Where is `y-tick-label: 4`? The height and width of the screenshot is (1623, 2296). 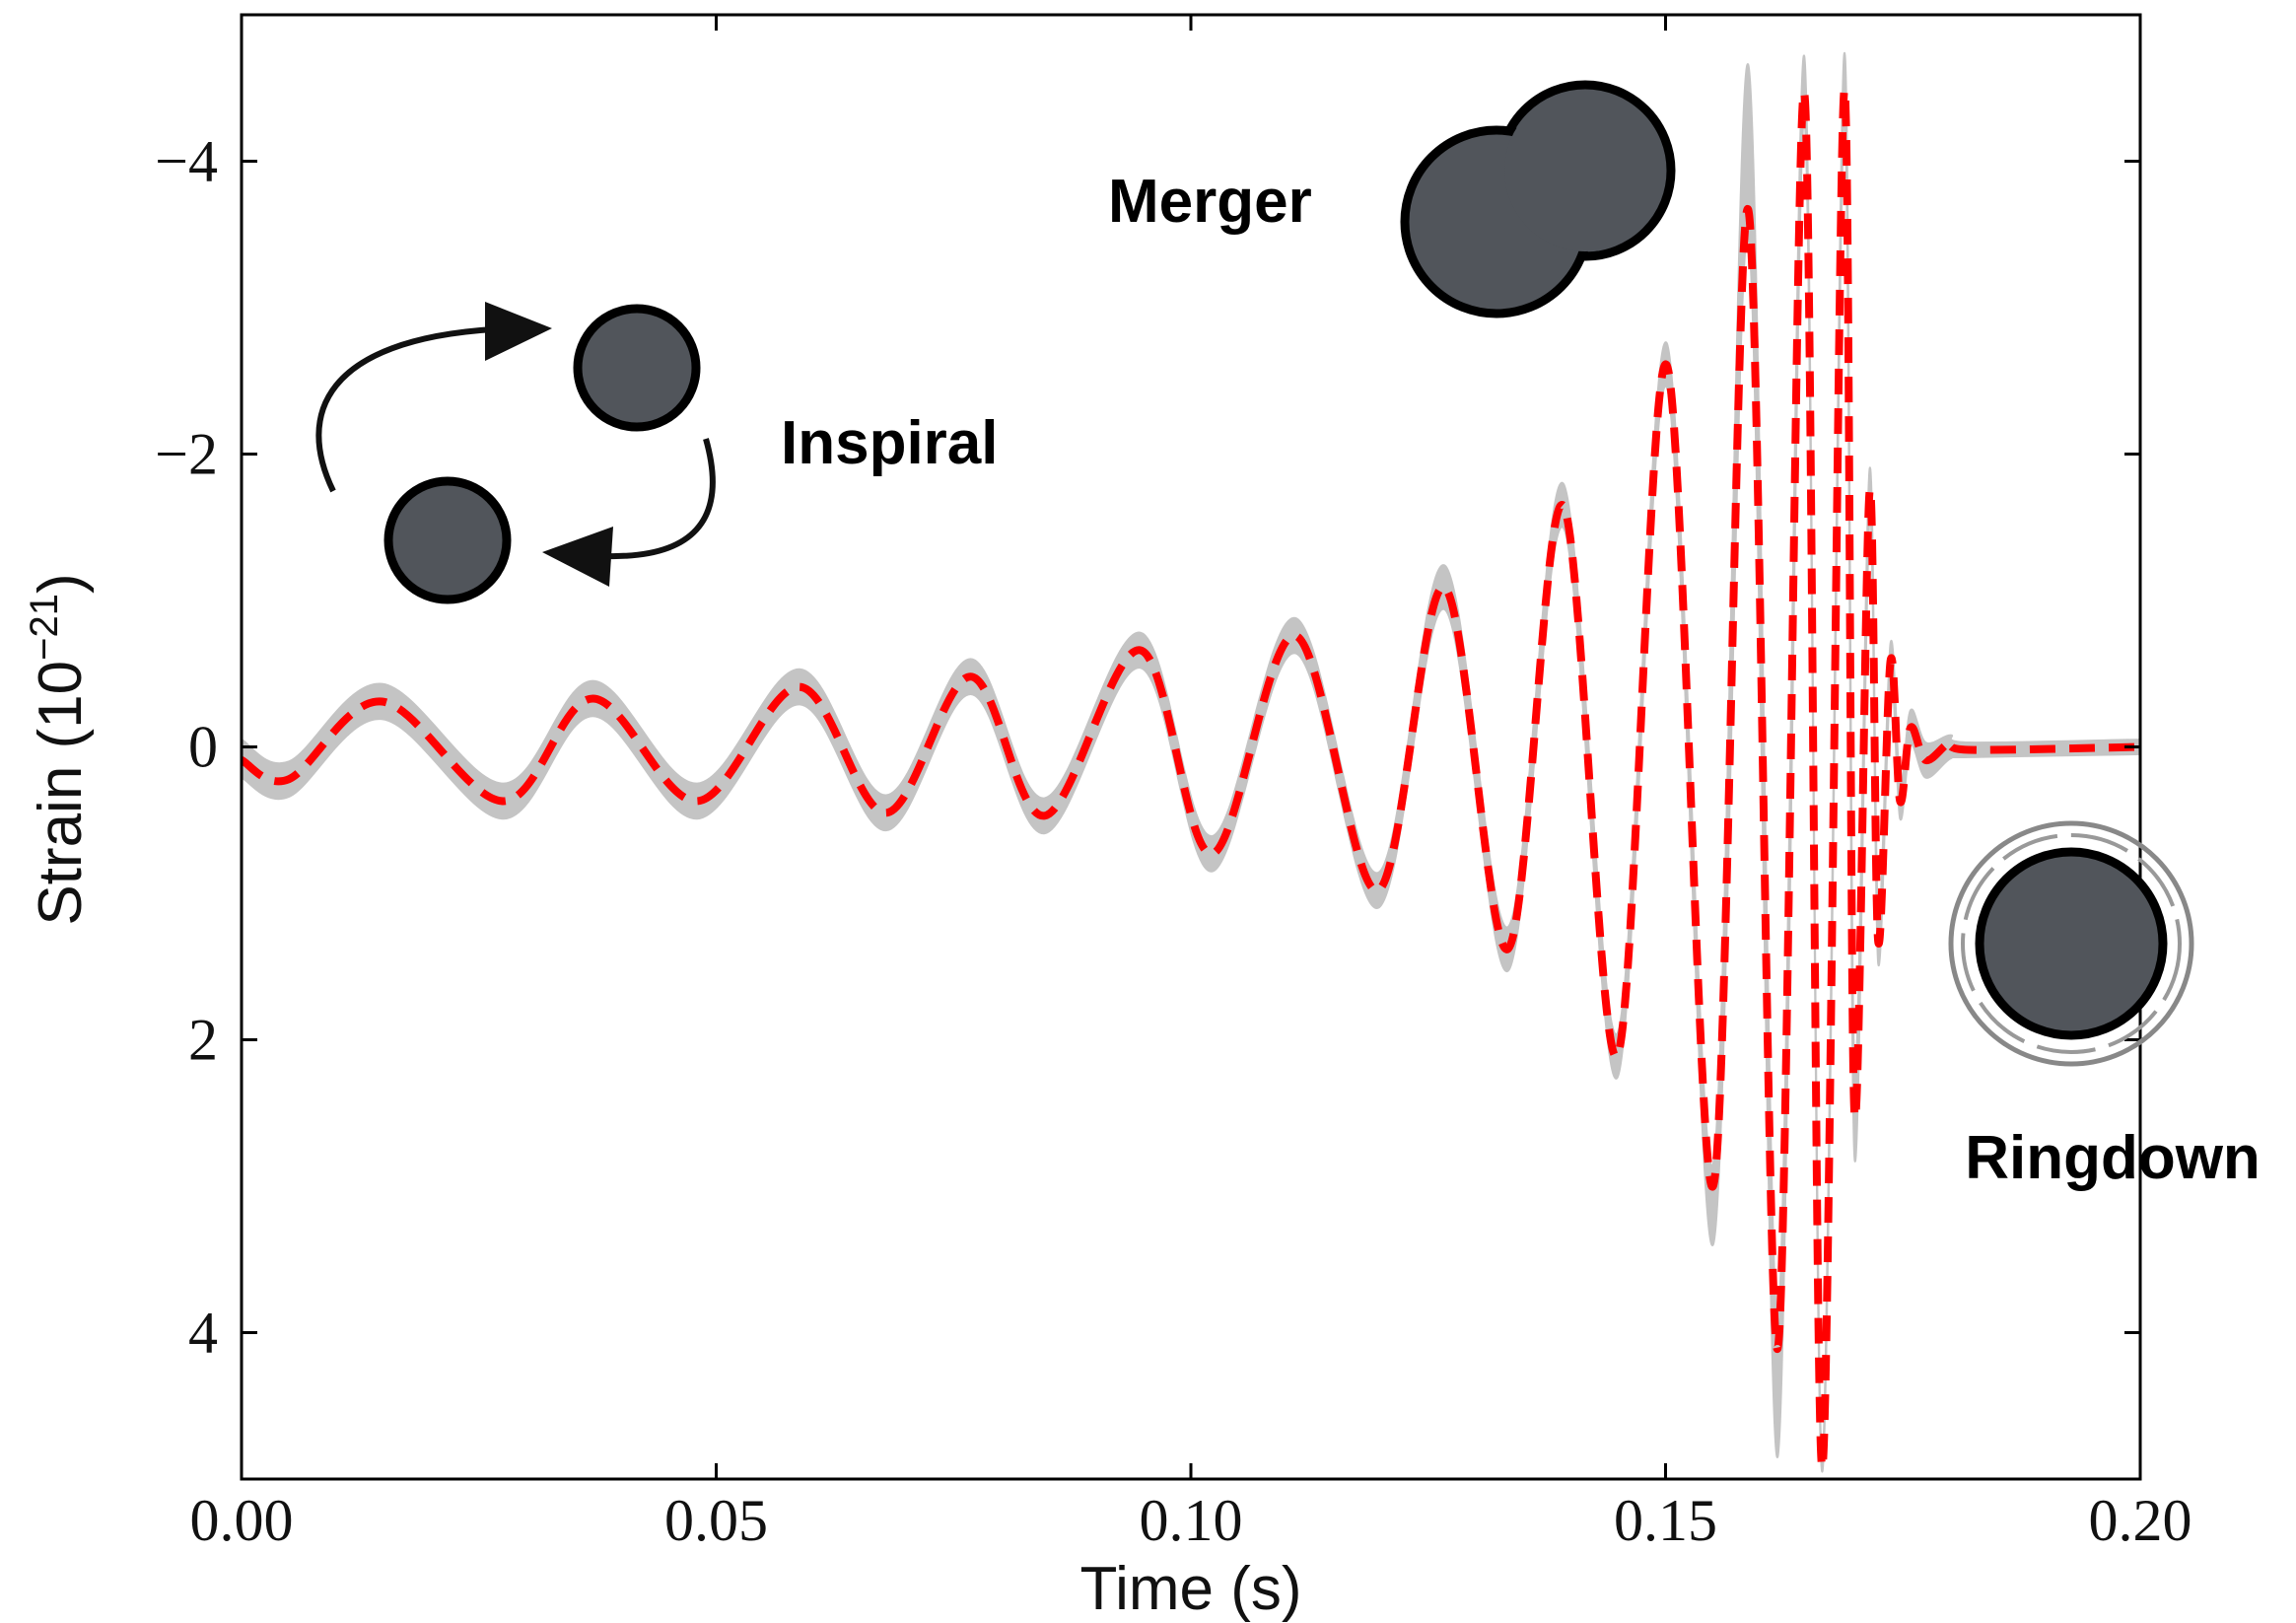
y-tick-label: 4 is located at coordinates (203, 1333).